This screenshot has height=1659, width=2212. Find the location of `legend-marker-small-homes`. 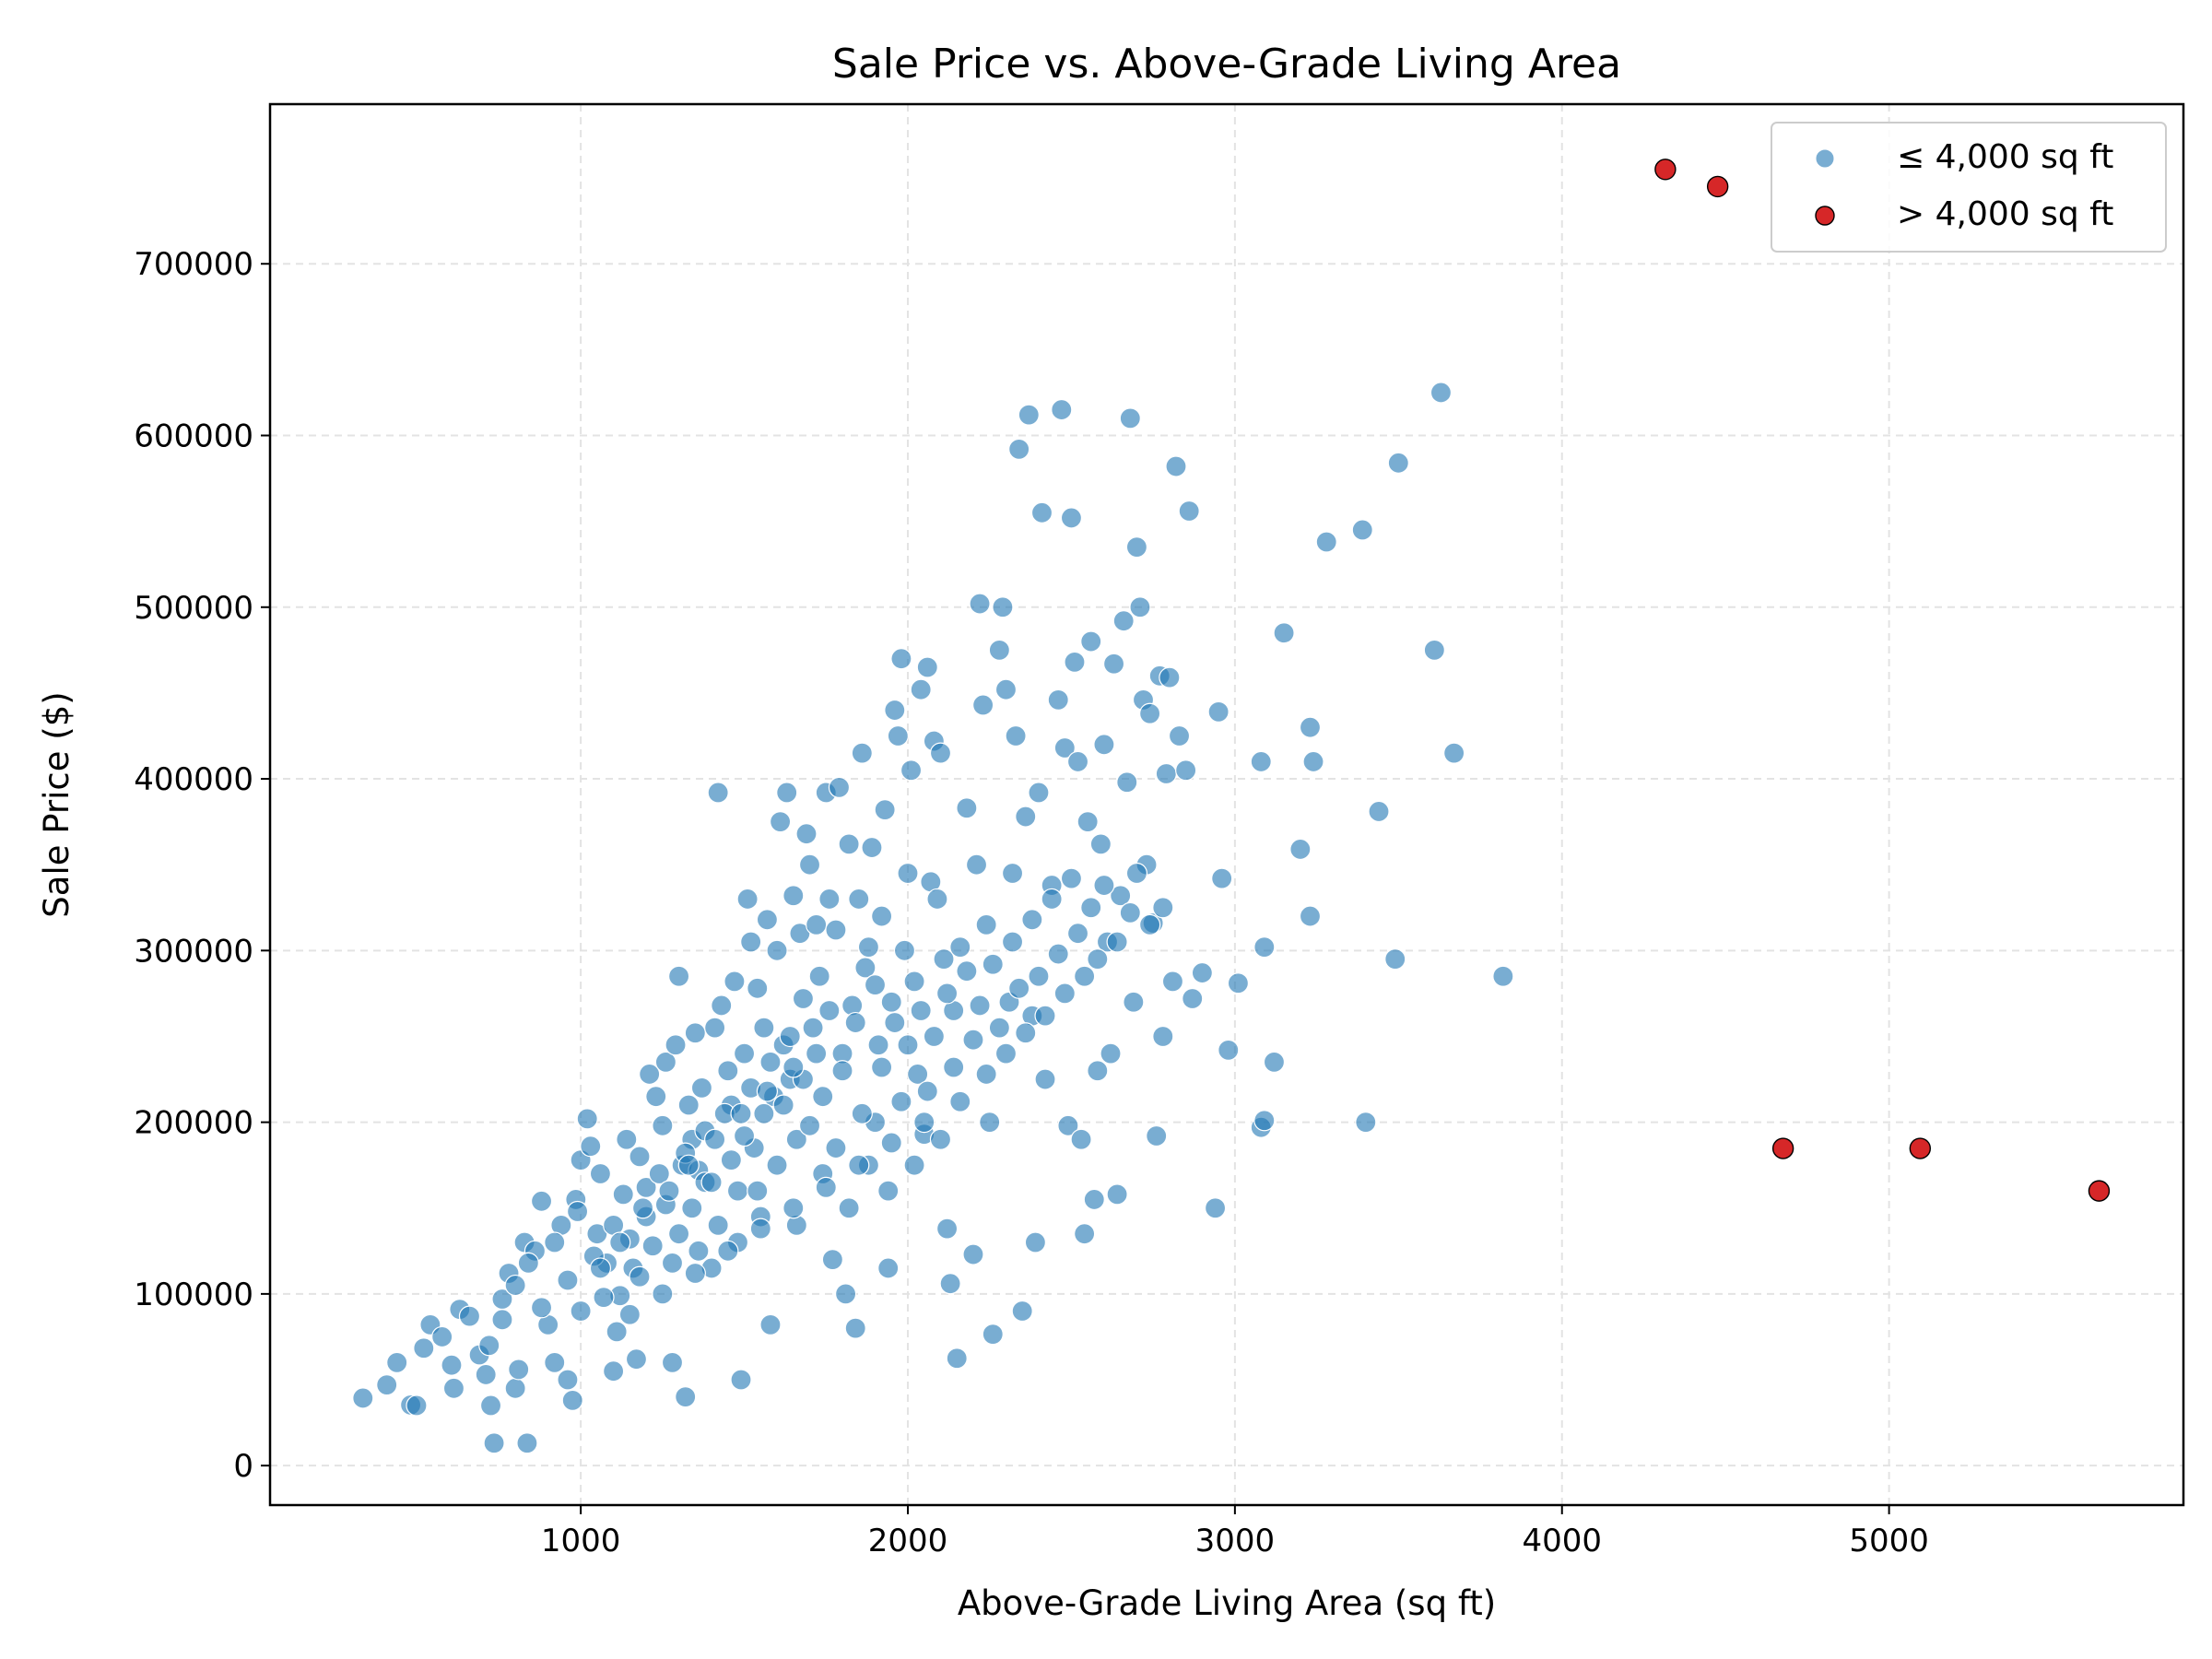

legend-marker-small-homes is located at coordinates (1825, 158).